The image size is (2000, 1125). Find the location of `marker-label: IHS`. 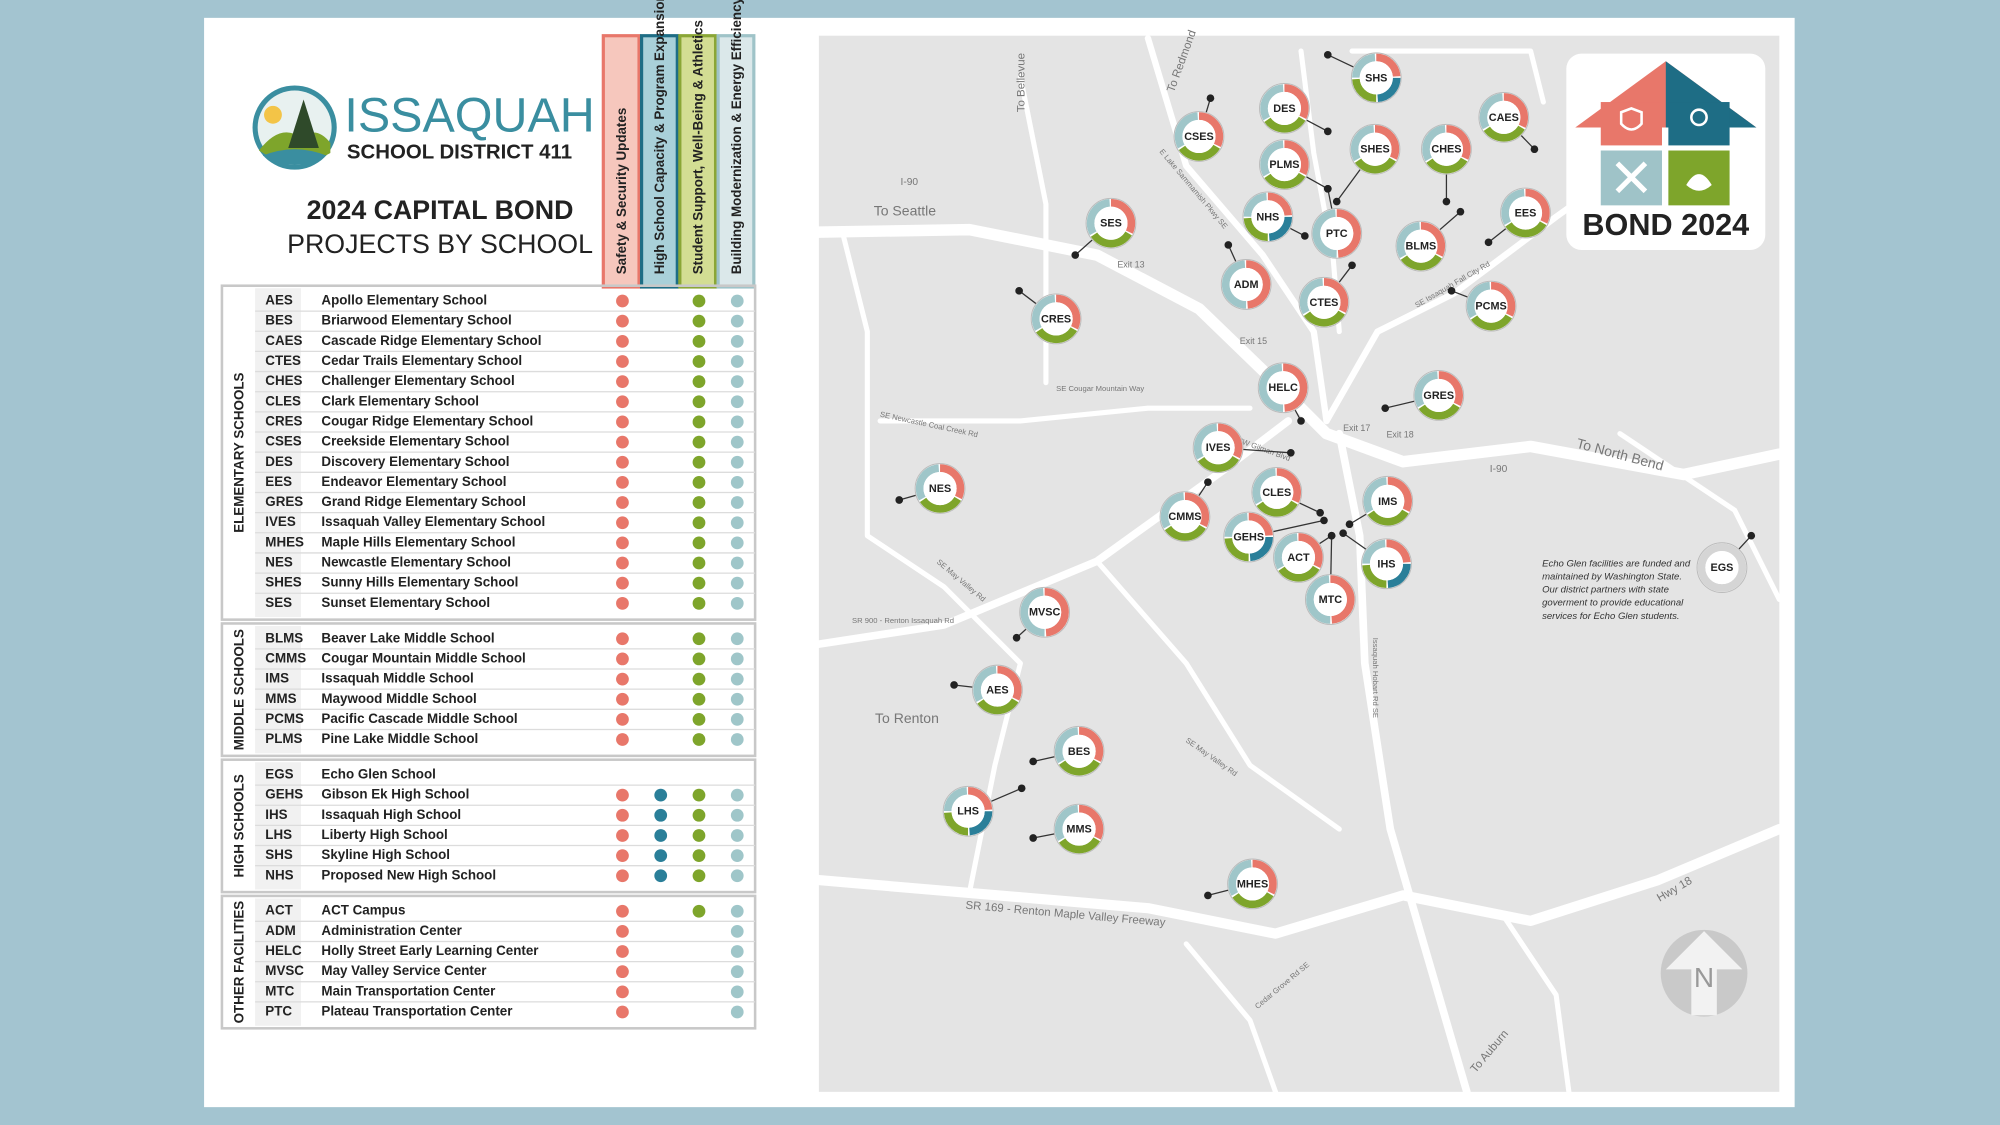

marker-label: IHS is located at coordinates (1386, 564).